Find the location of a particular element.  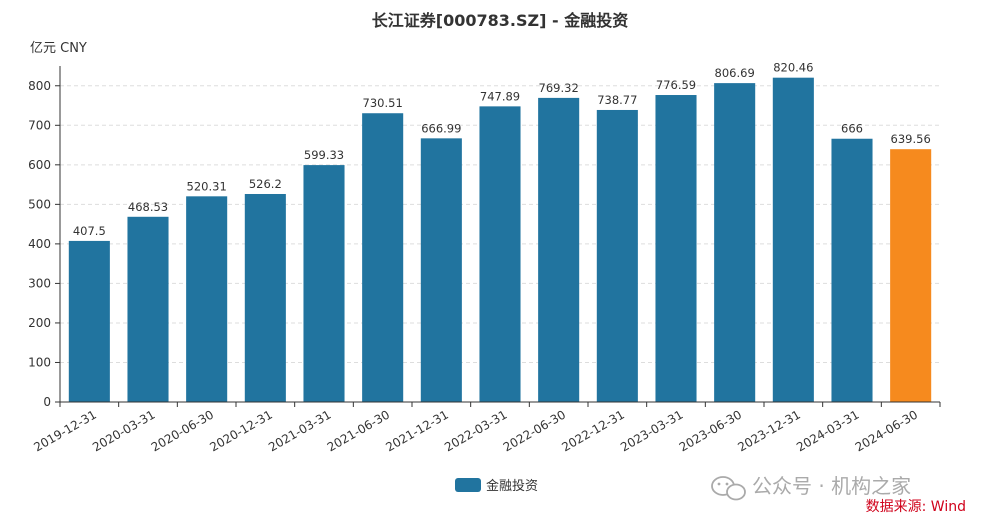

data-label: 738.77 is located at coordinates (617, 100).